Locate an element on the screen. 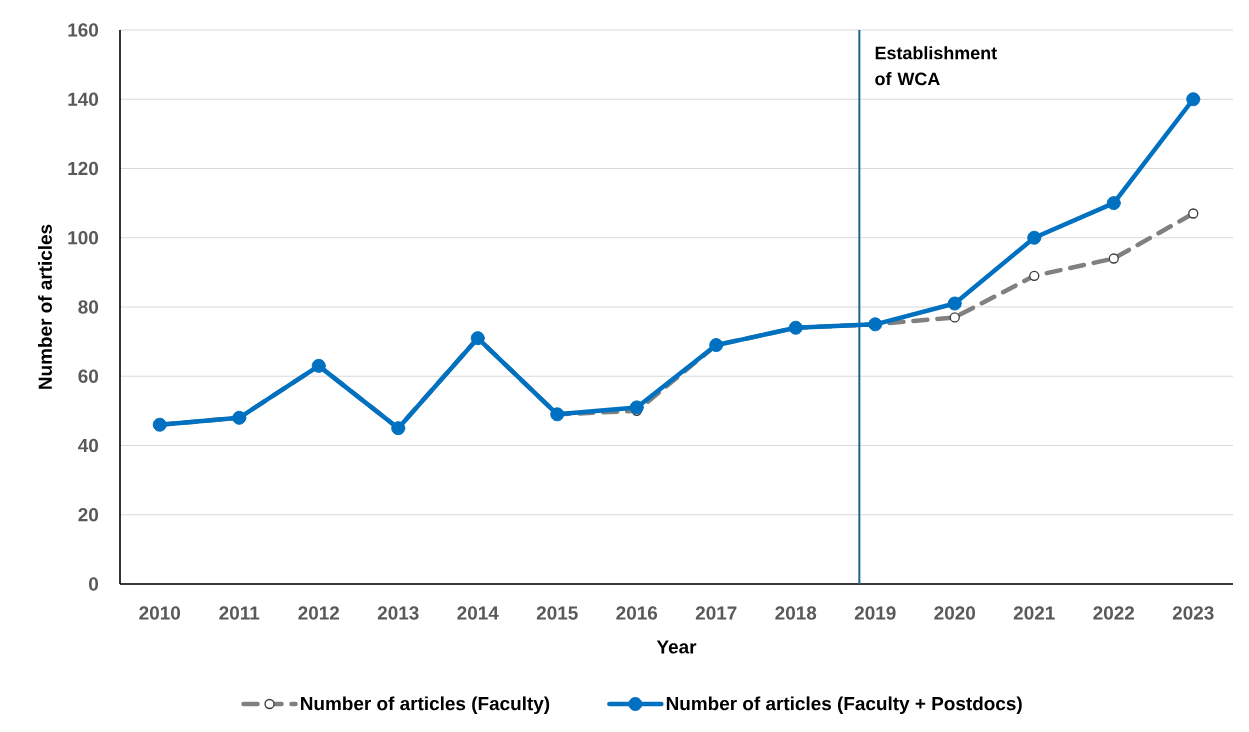  y-tick-label: 140 is located at coordinates (83, 99).